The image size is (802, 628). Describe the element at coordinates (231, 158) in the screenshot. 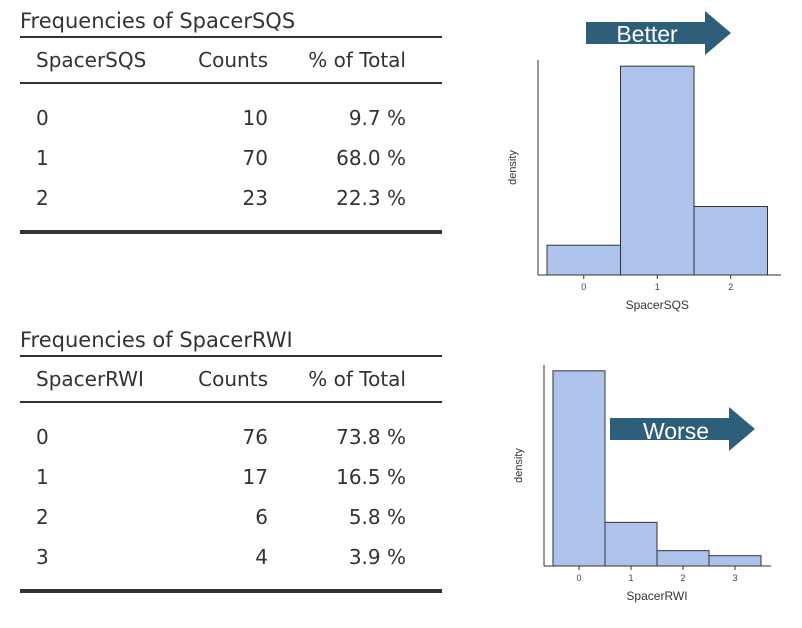

I see `table-row: 1 70 68.0 %` at that location.